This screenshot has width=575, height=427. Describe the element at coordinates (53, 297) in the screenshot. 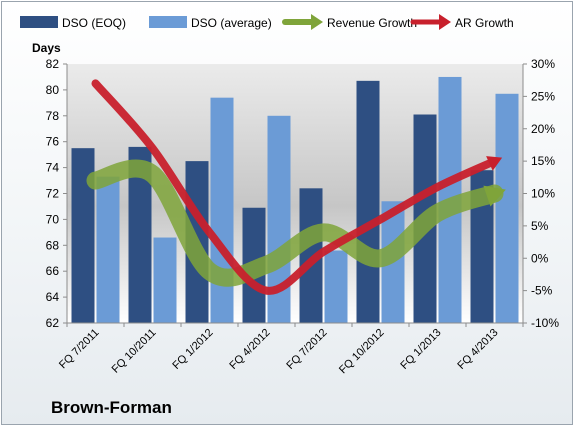

I see `y-left-tick-label: 64` at that location.